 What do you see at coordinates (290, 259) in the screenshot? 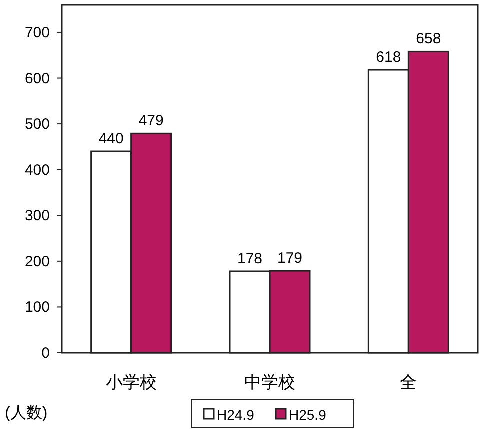
I see `data-label: 179` at bounding box center [290, 259].